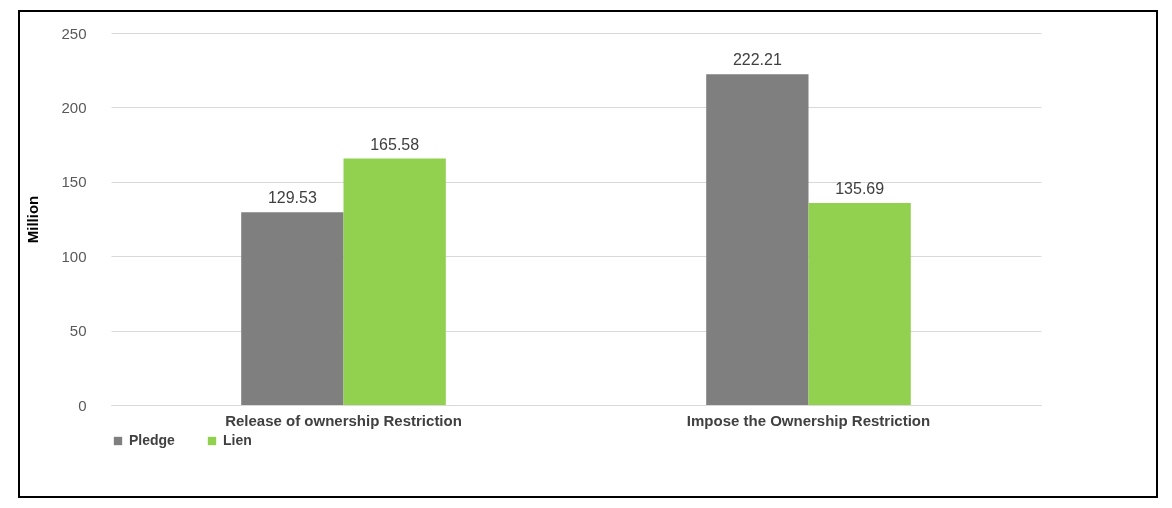  What do you see at coordinates (74, 182) in the screenshot?
I see `y-tick-label: 150` at bounding box center [74, 182].